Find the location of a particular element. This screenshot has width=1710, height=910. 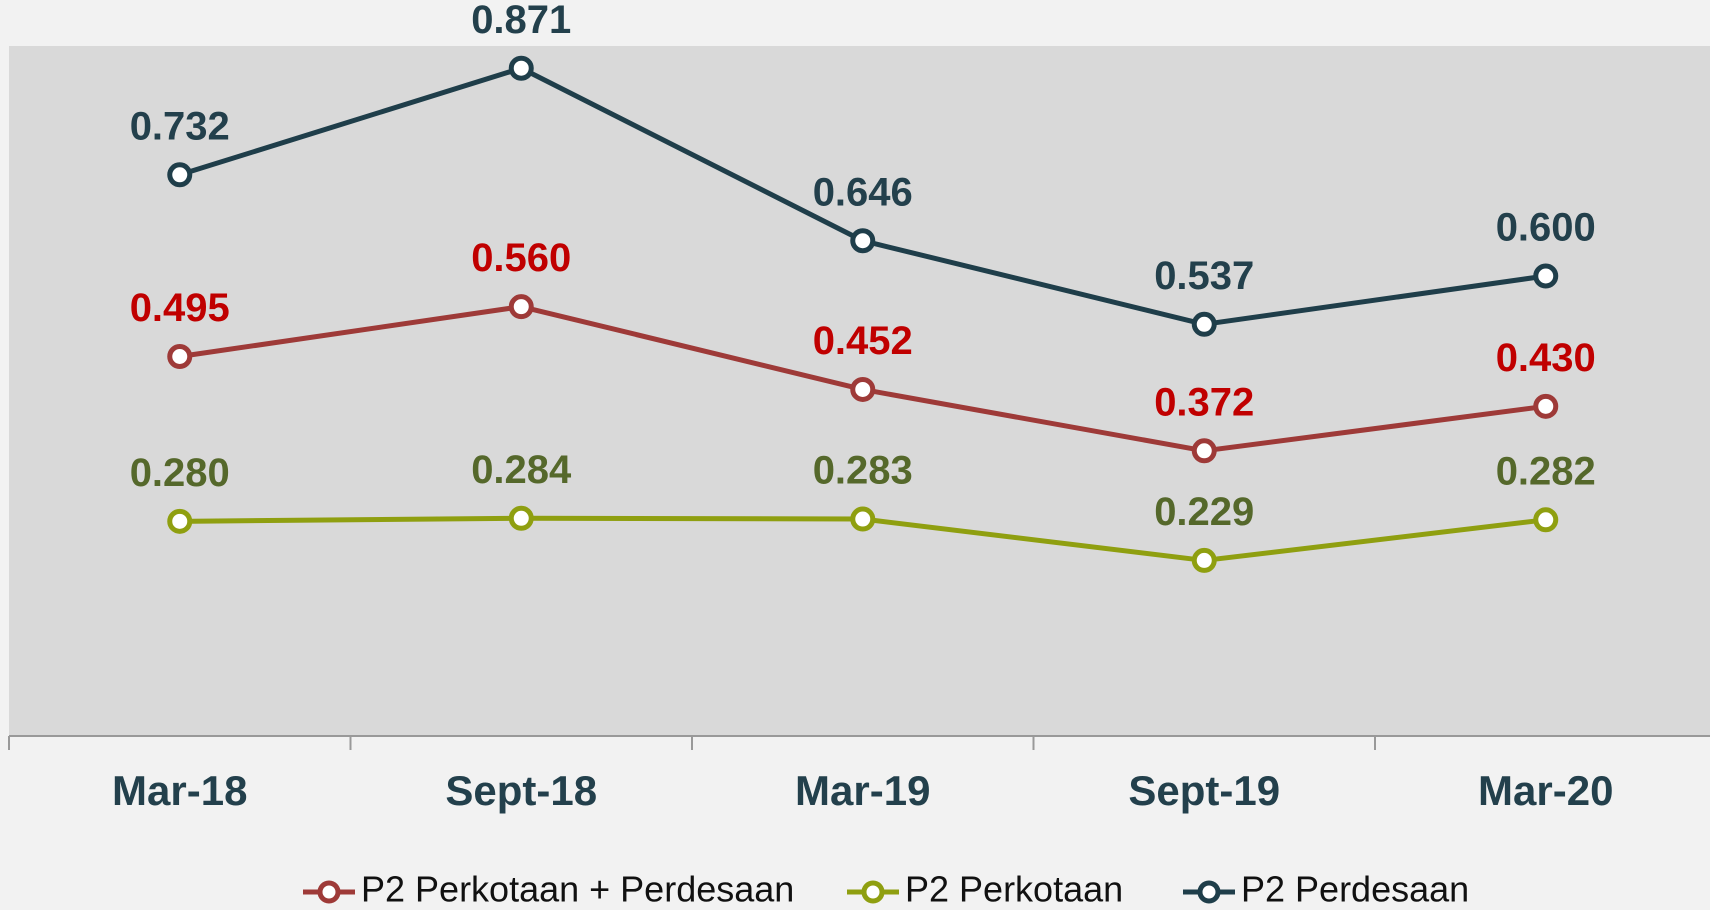

legend-label: P2 Perkotaan + Perdesaan is located at coordinates (577, 889).